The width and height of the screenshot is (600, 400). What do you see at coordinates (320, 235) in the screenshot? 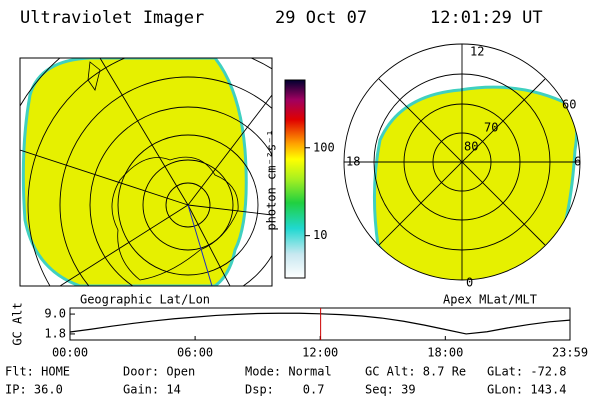
I see `colorbar-tick-label: 10` at bounding box center [320, 235].